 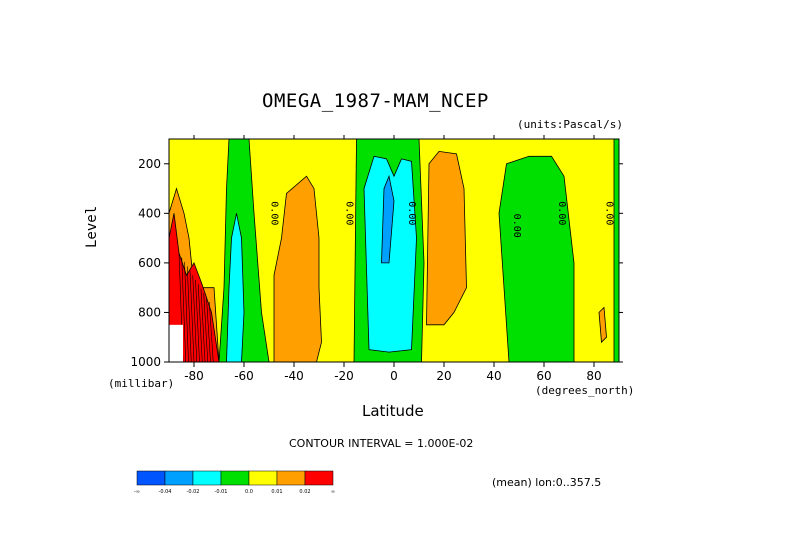 What do you see at coordinates (193, 492) in the screenshot?
I see `colorbar-label: -0.02` at bounding box center [193, 492].